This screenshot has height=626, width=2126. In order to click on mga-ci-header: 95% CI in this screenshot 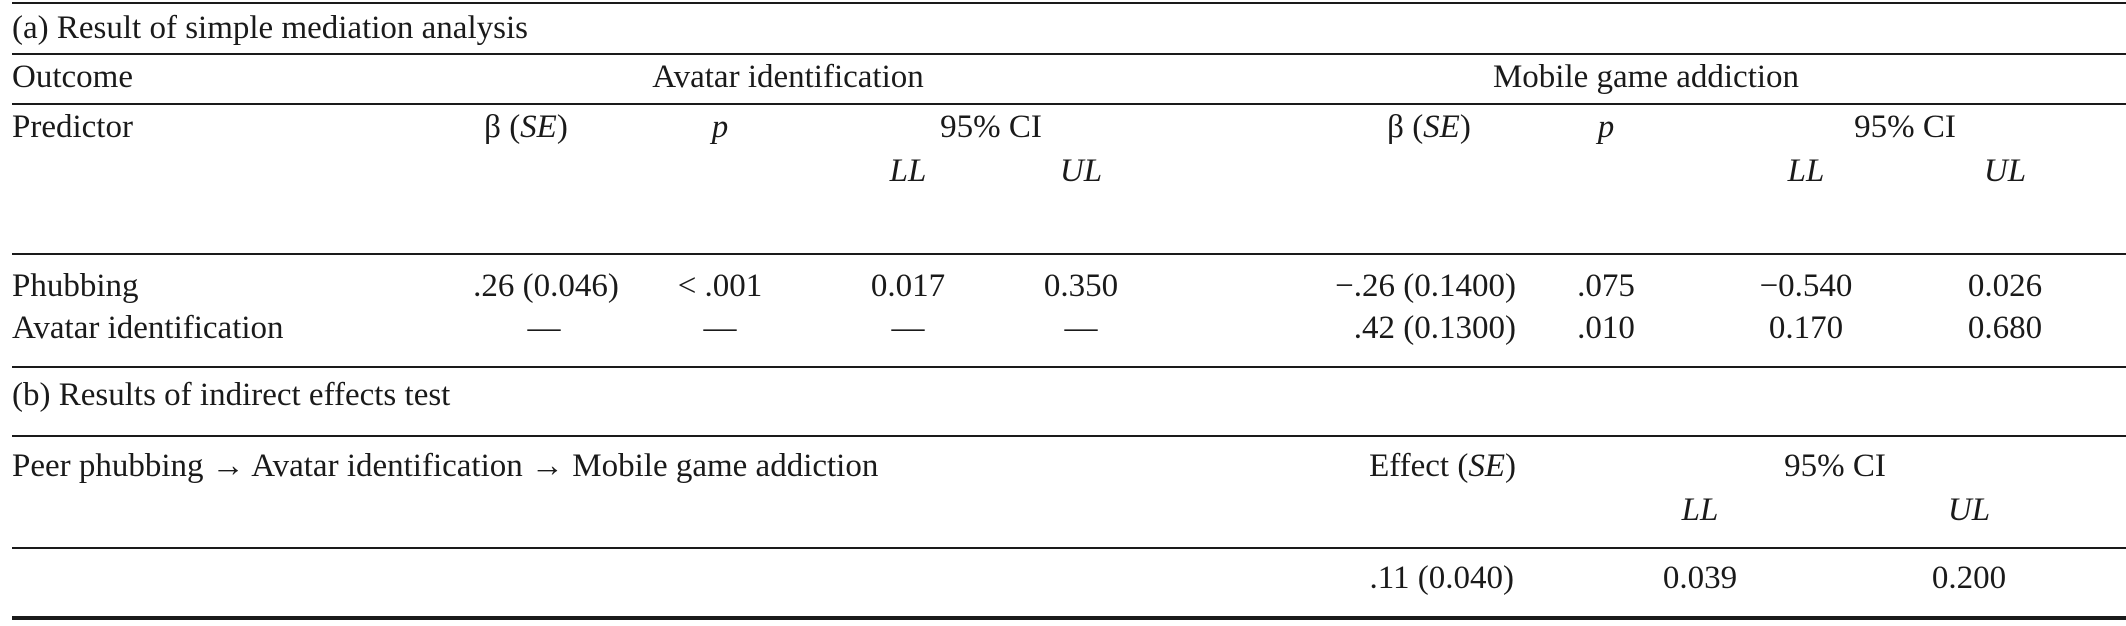, I will do `click(1905, 127)`.